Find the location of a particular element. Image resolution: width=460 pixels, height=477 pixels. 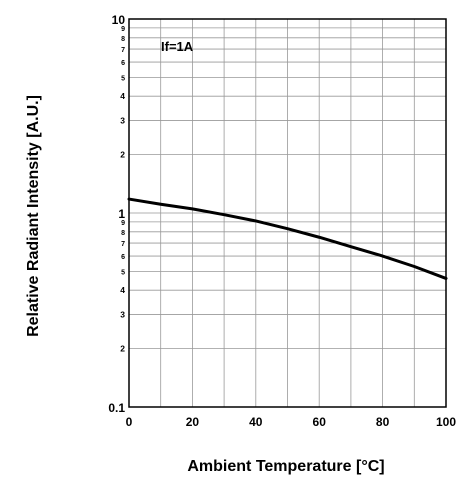

y-tick-label-major: 0.1 is located at coordinates (116, 408).